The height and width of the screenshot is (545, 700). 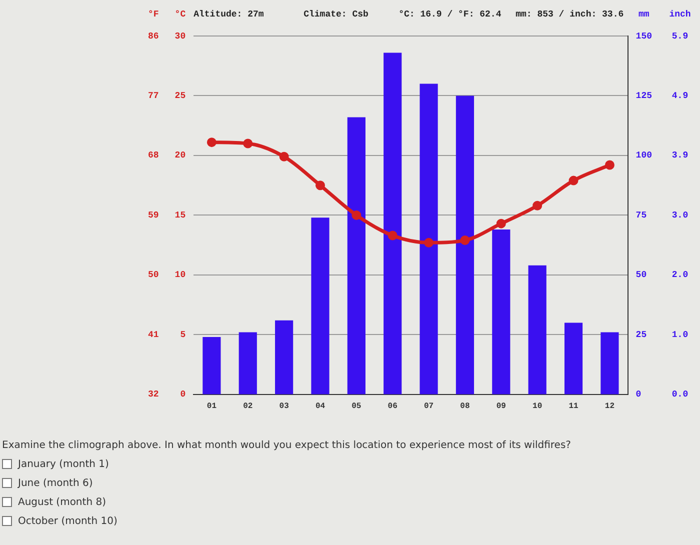 What do you see at coordinates (680, 96) in the screenshot?
I see `text: 4.9` at bounding box center [680, 96].